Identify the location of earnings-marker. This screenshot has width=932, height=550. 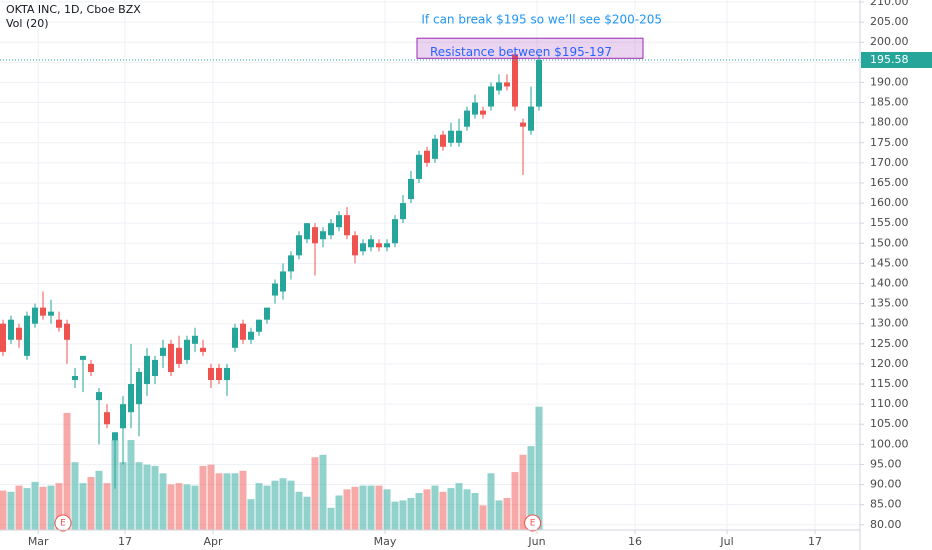
(533, 523).